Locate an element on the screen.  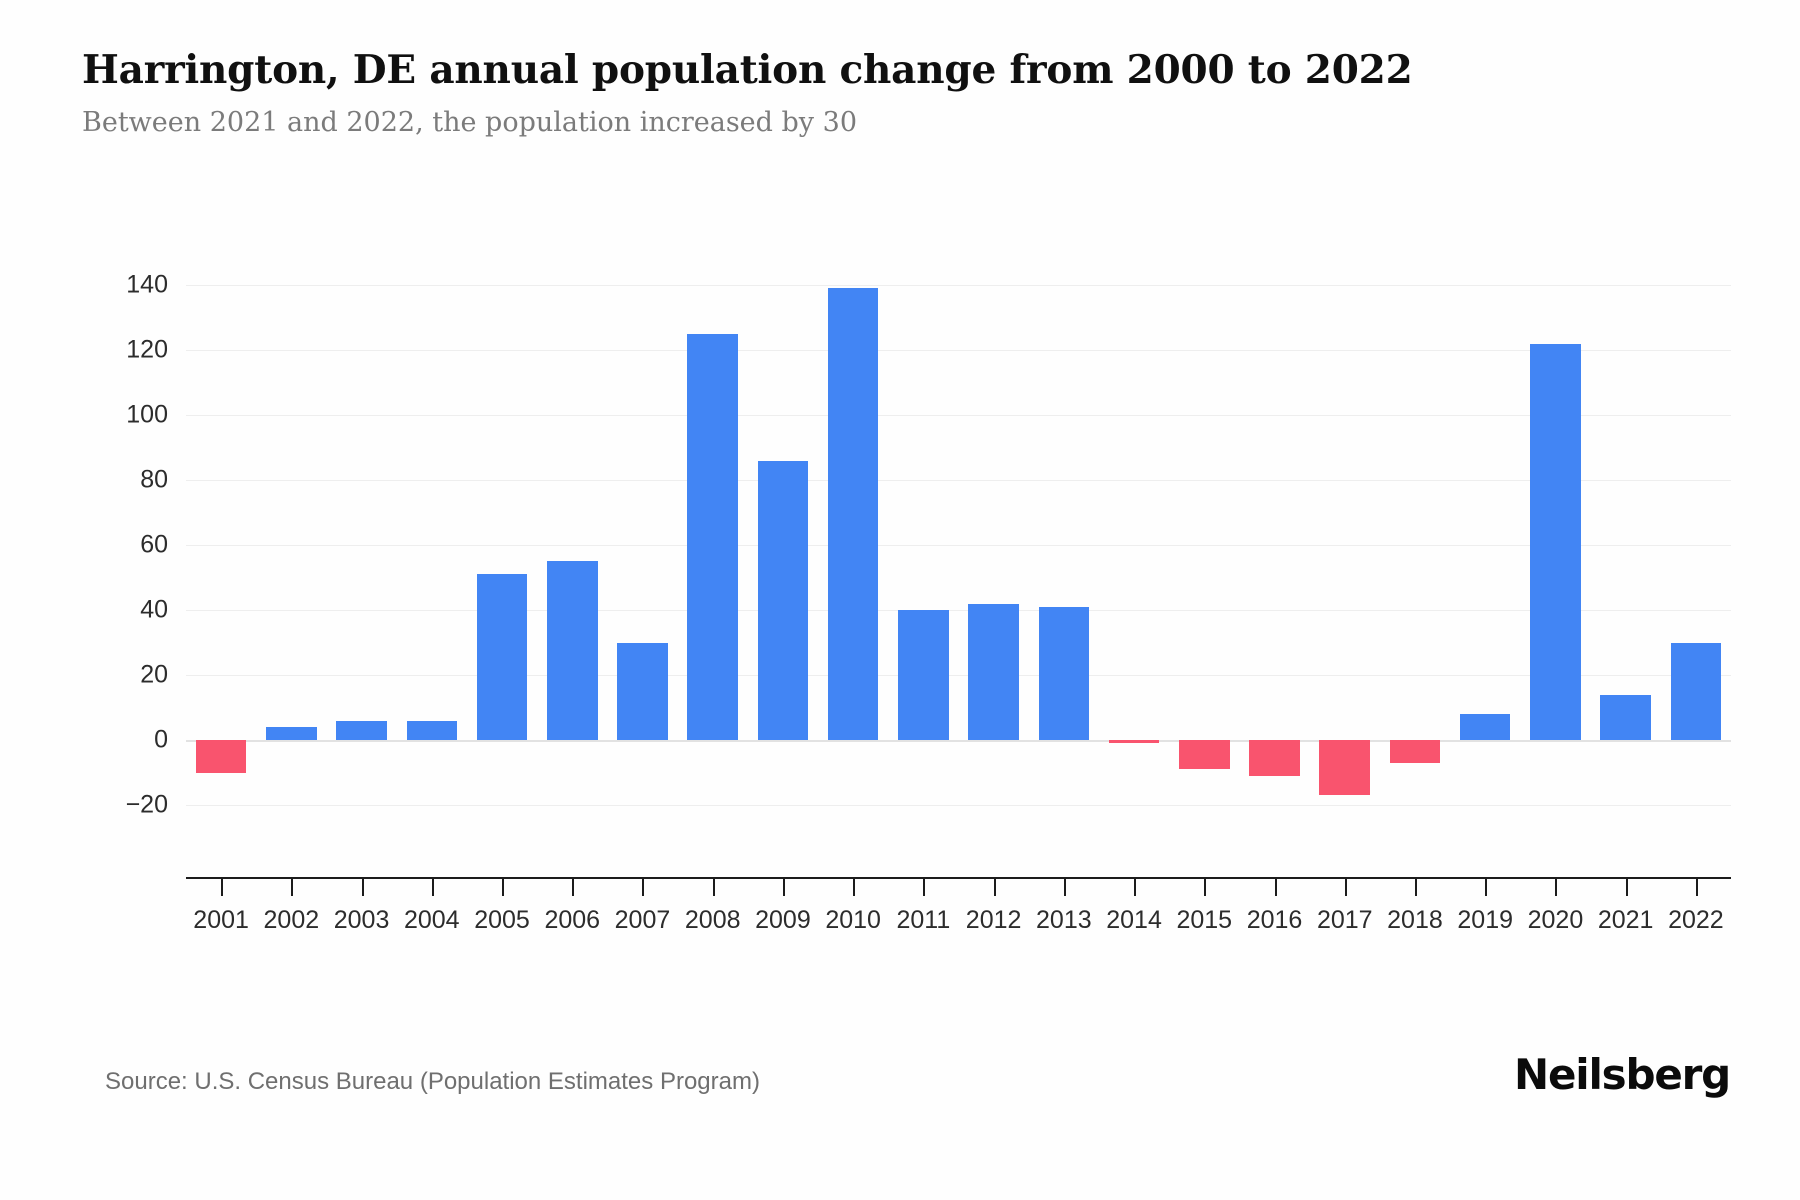
x-axis-tick-label: 2012 is located at coordinates (993, 920).